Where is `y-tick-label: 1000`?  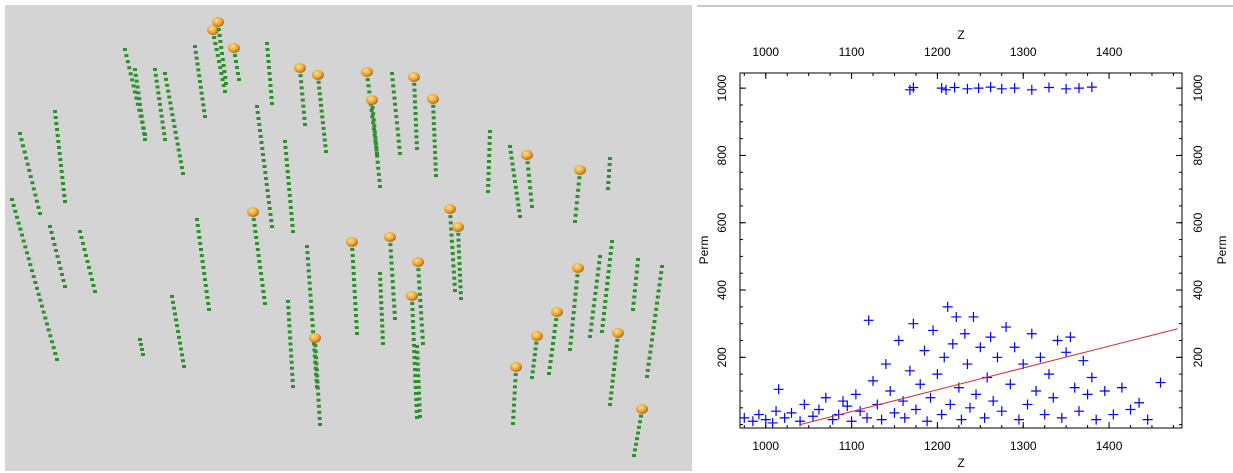 y-tick-label: 1000 is located at coordinates (722, 87).